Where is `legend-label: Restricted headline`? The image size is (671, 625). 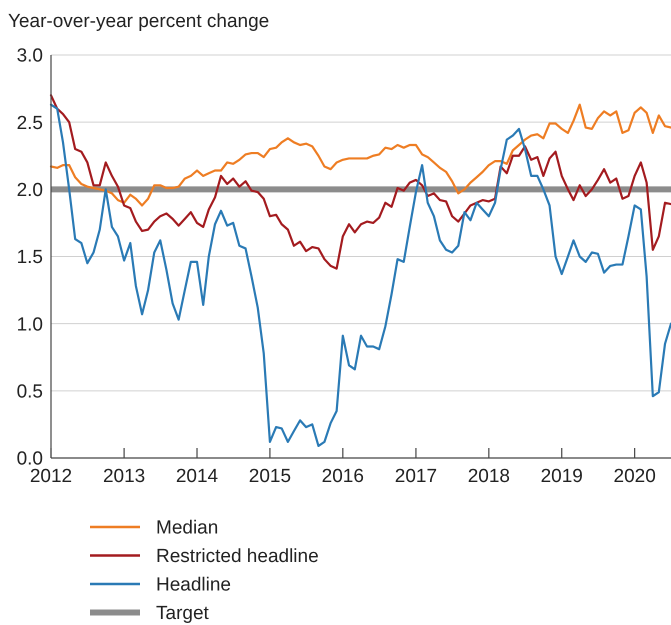 legend-label: Restricted headline is located at coordinates (237, 557).